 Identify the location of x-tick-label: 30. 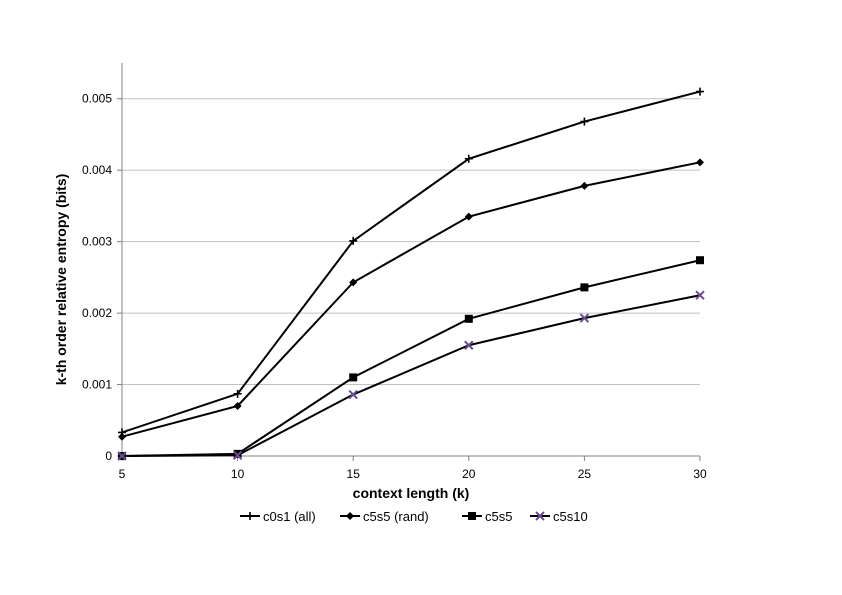
(700, 474).